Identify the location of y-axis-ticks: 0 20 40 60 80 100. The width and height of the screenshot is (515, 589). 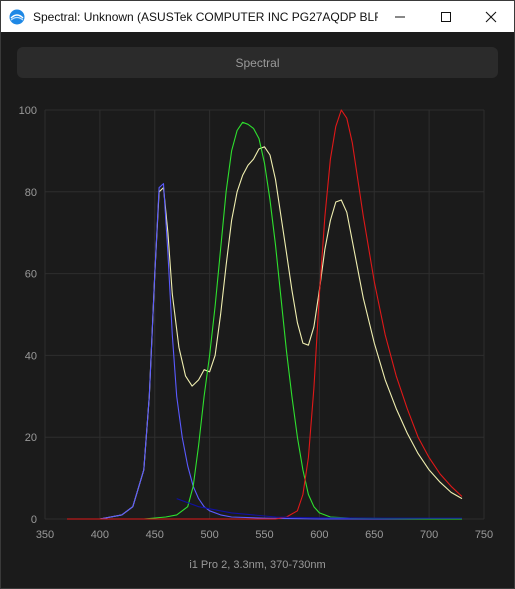
(28, 315).